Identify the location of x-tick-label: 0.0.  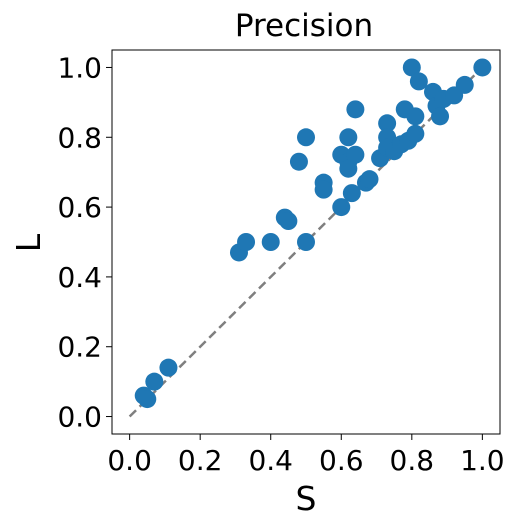
(129, 460).